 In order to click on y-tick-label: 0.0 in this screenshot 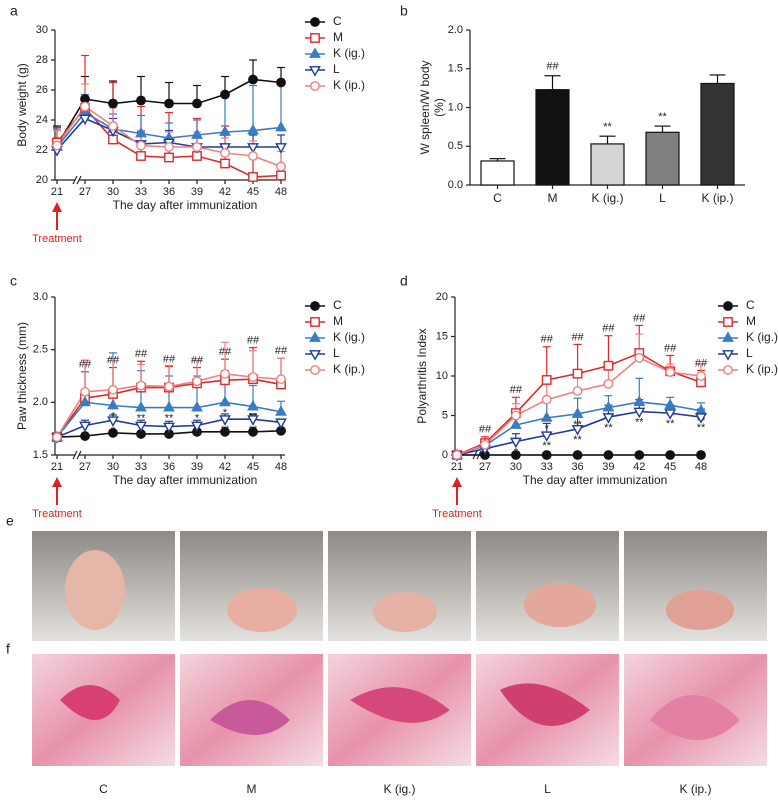, I will do `click(455, 185)`.